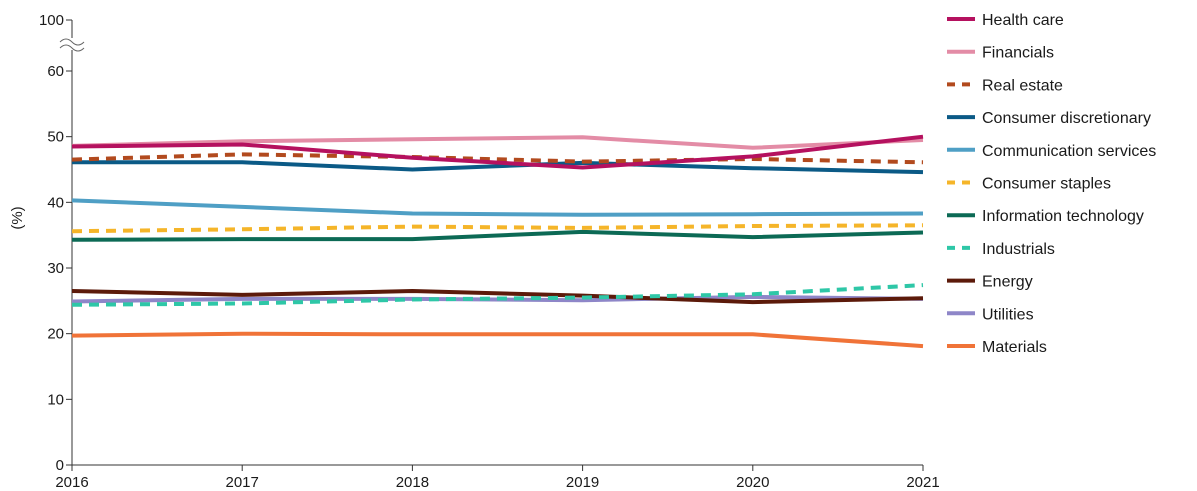 The image size is (1197, 491). Describe the element at coordinates (55, 71) in the screenshot. I see `y-tick-label: 60` at that location.